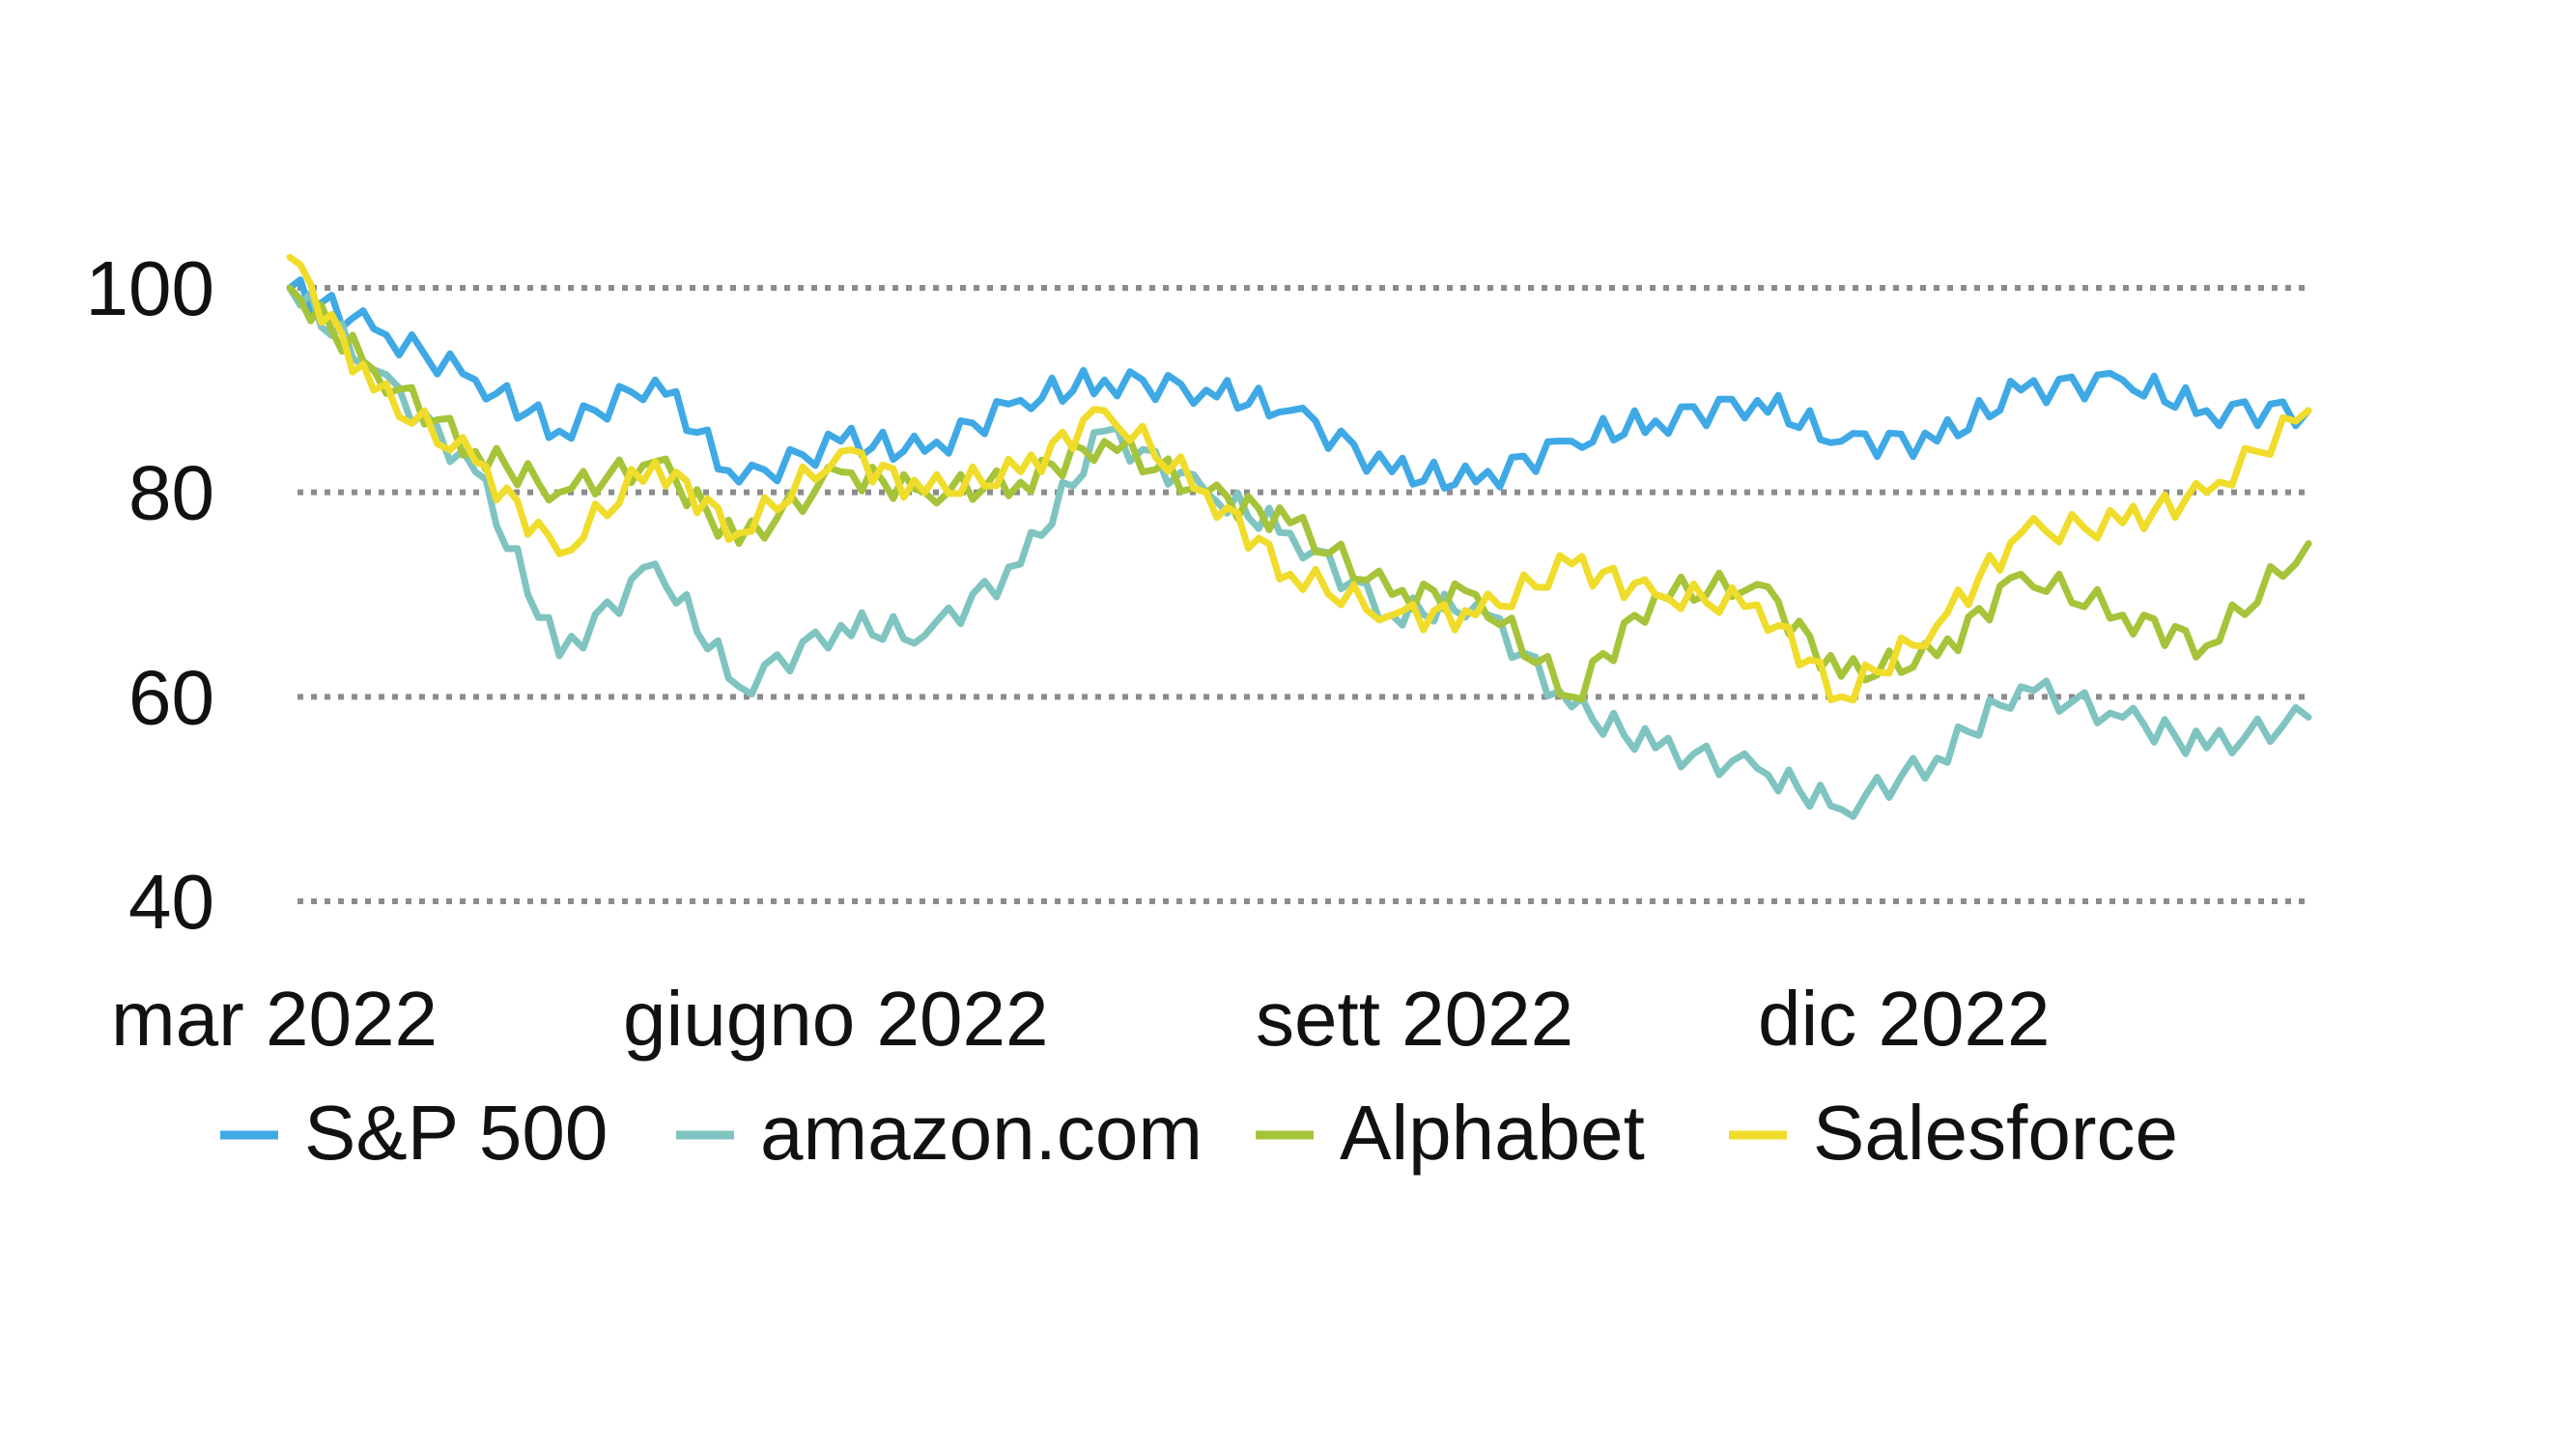 This screenshot has height=1449, width=2576. Describe the element at coordinates (150, 595) in the screenshot. I see `y-axis-ticks: 40 60 80 100` at that location.